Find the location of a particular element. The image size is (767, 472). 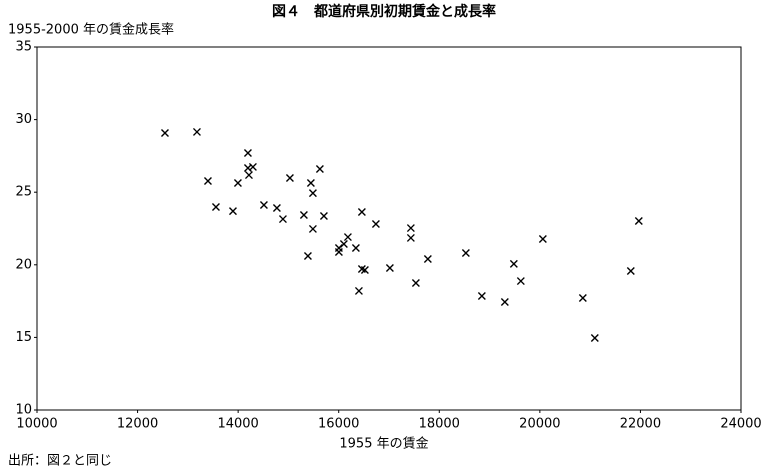

y-tick-label: 10 is located at coordinates (23, 410).